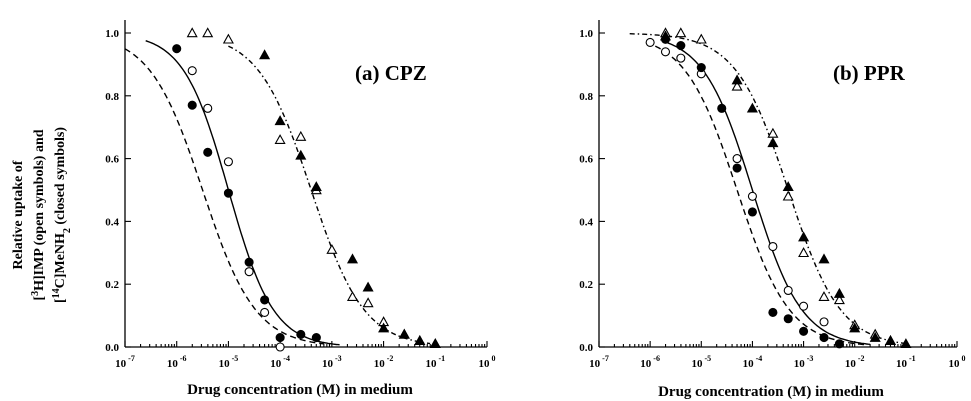 This screenshot has width=971, height=401. I want to click on y-tick-label: 0.2, so click(112, 285).